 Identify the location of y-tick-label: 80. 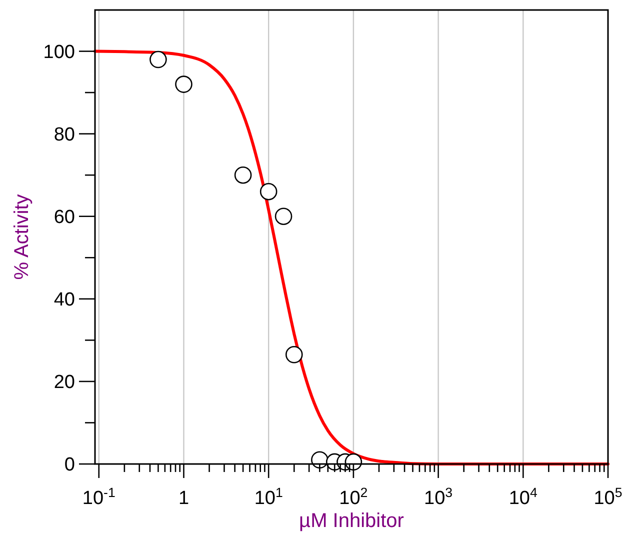
(64, 135).